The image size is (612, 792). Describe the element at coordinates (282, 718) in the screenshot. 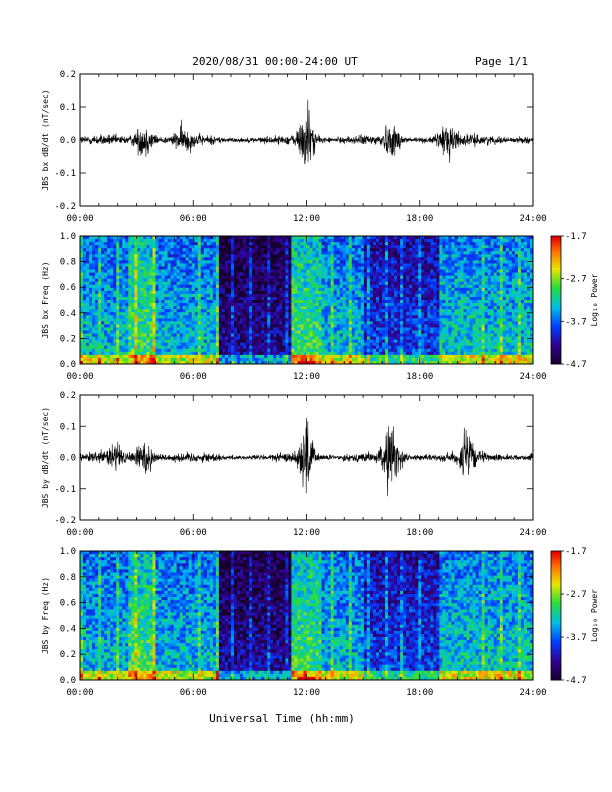

I see `x-axis-label: Universal Time (hh:mm)` at that location.